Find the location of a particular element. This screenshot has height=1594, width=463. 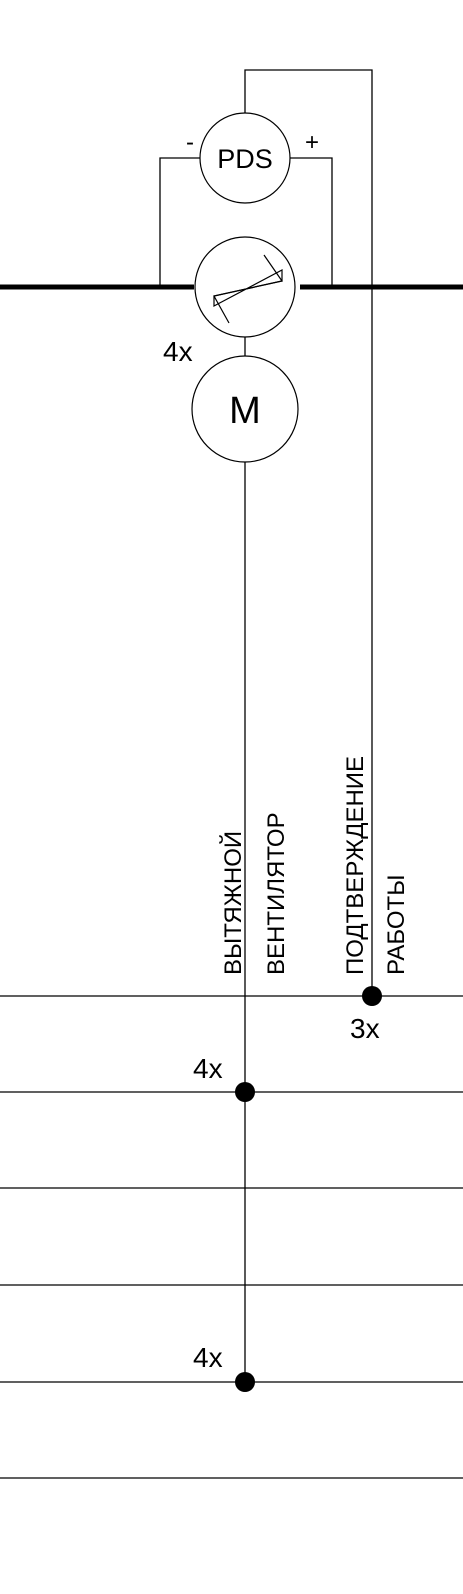

minus-port-label: - is located at coordinates (190, 142).